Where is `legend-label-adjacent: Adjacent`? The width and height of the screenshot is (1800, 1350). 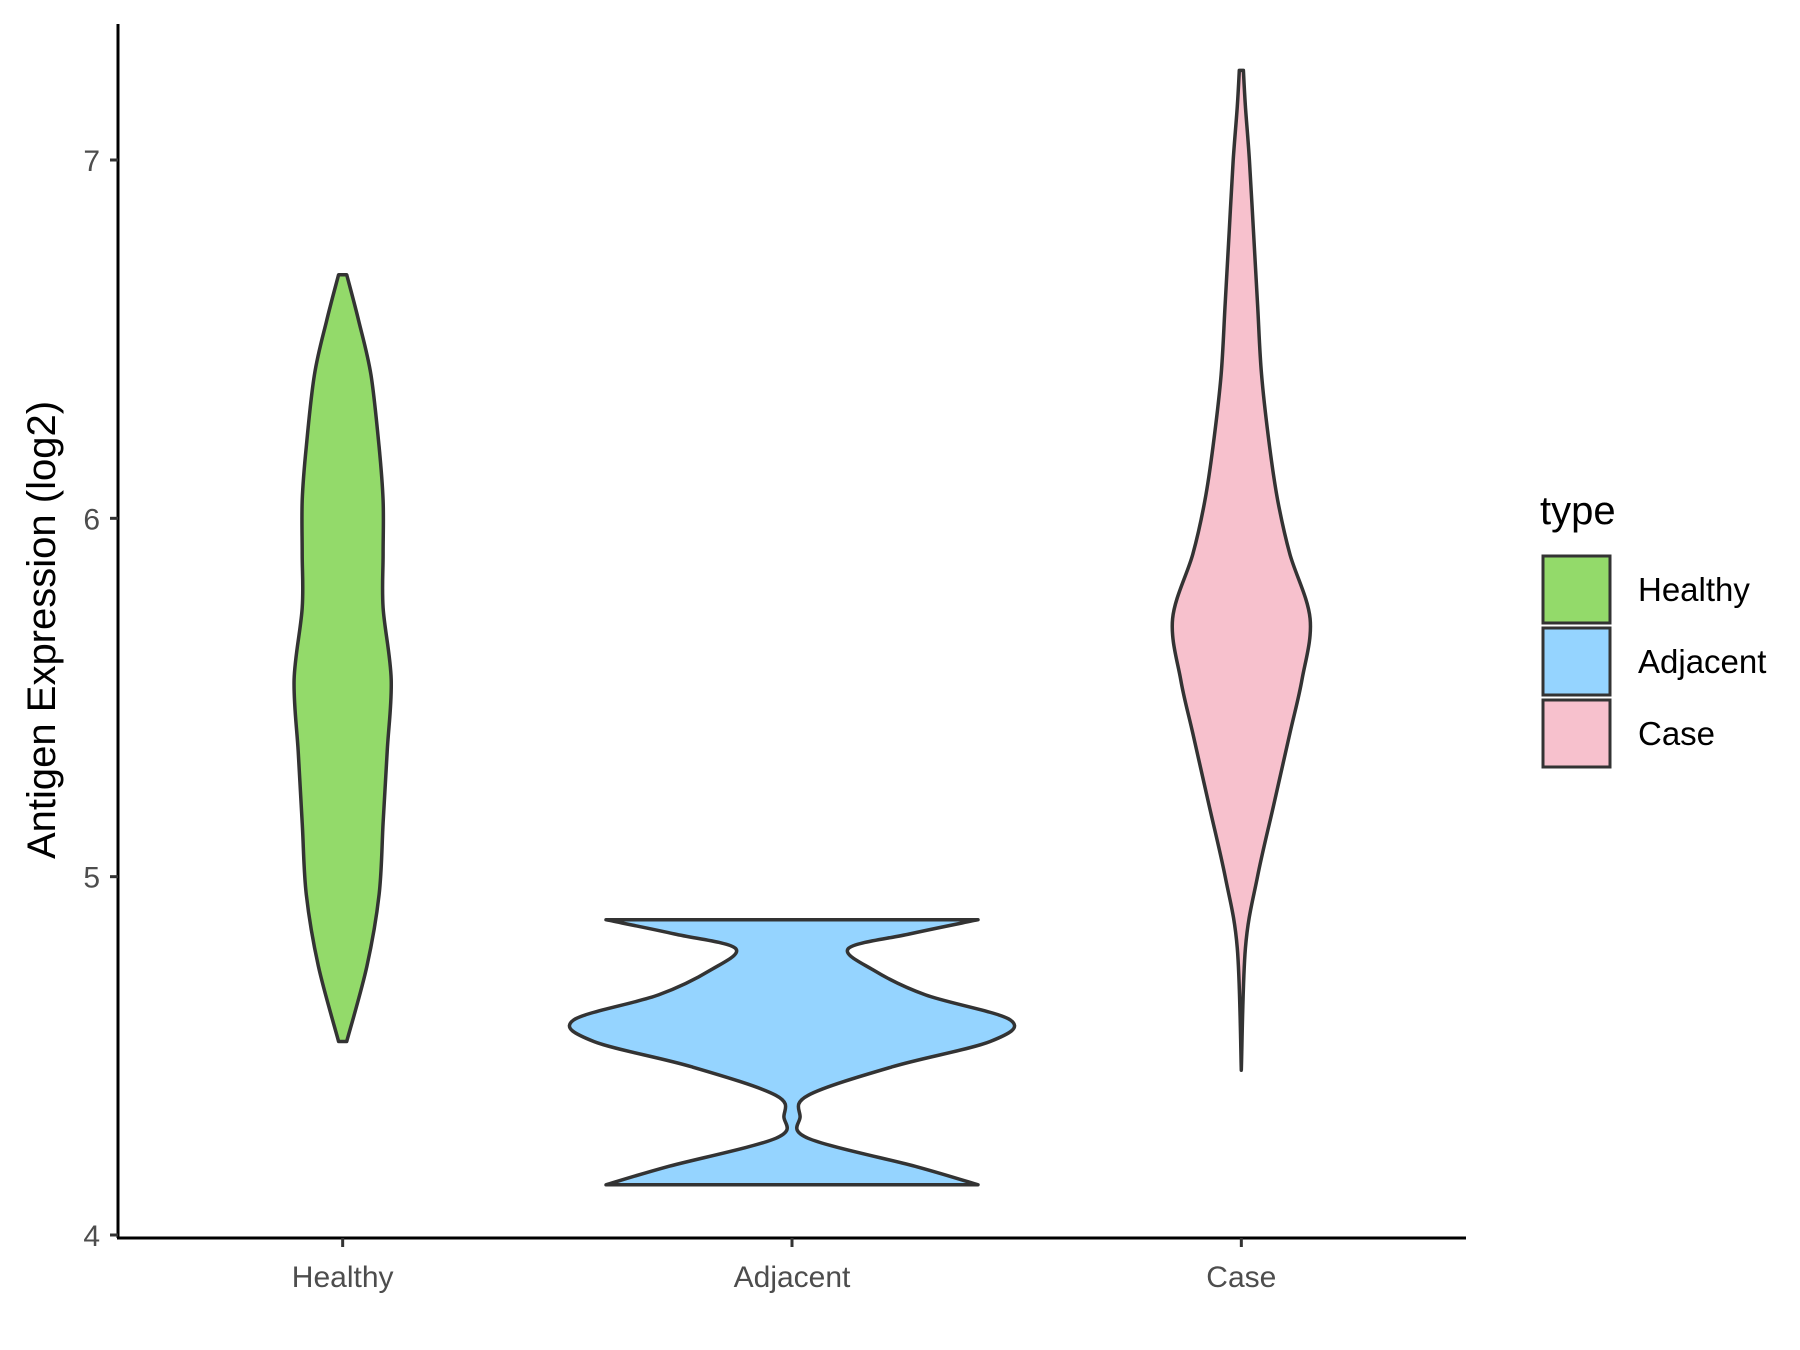 legend-label-adjacent: Adjacent is located at coordinates (1702, 661).